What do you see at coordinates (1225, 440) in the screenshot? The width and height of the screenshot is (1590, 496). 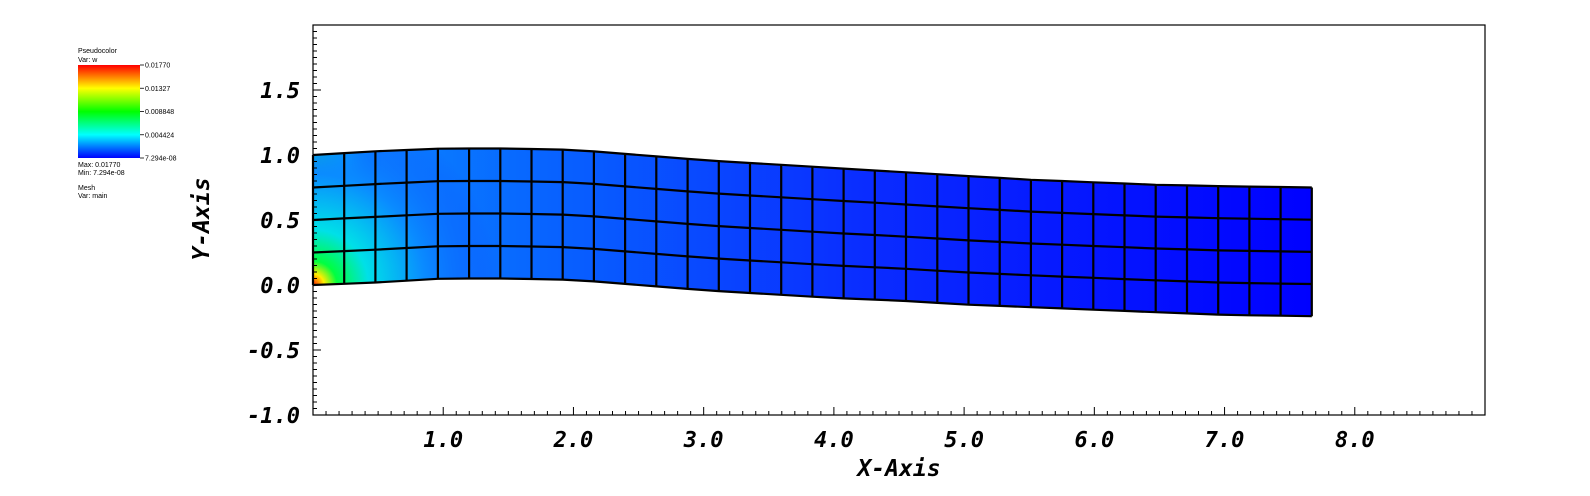 I see `x-tick-label: 7.0` at bounding box center [1225, 440].